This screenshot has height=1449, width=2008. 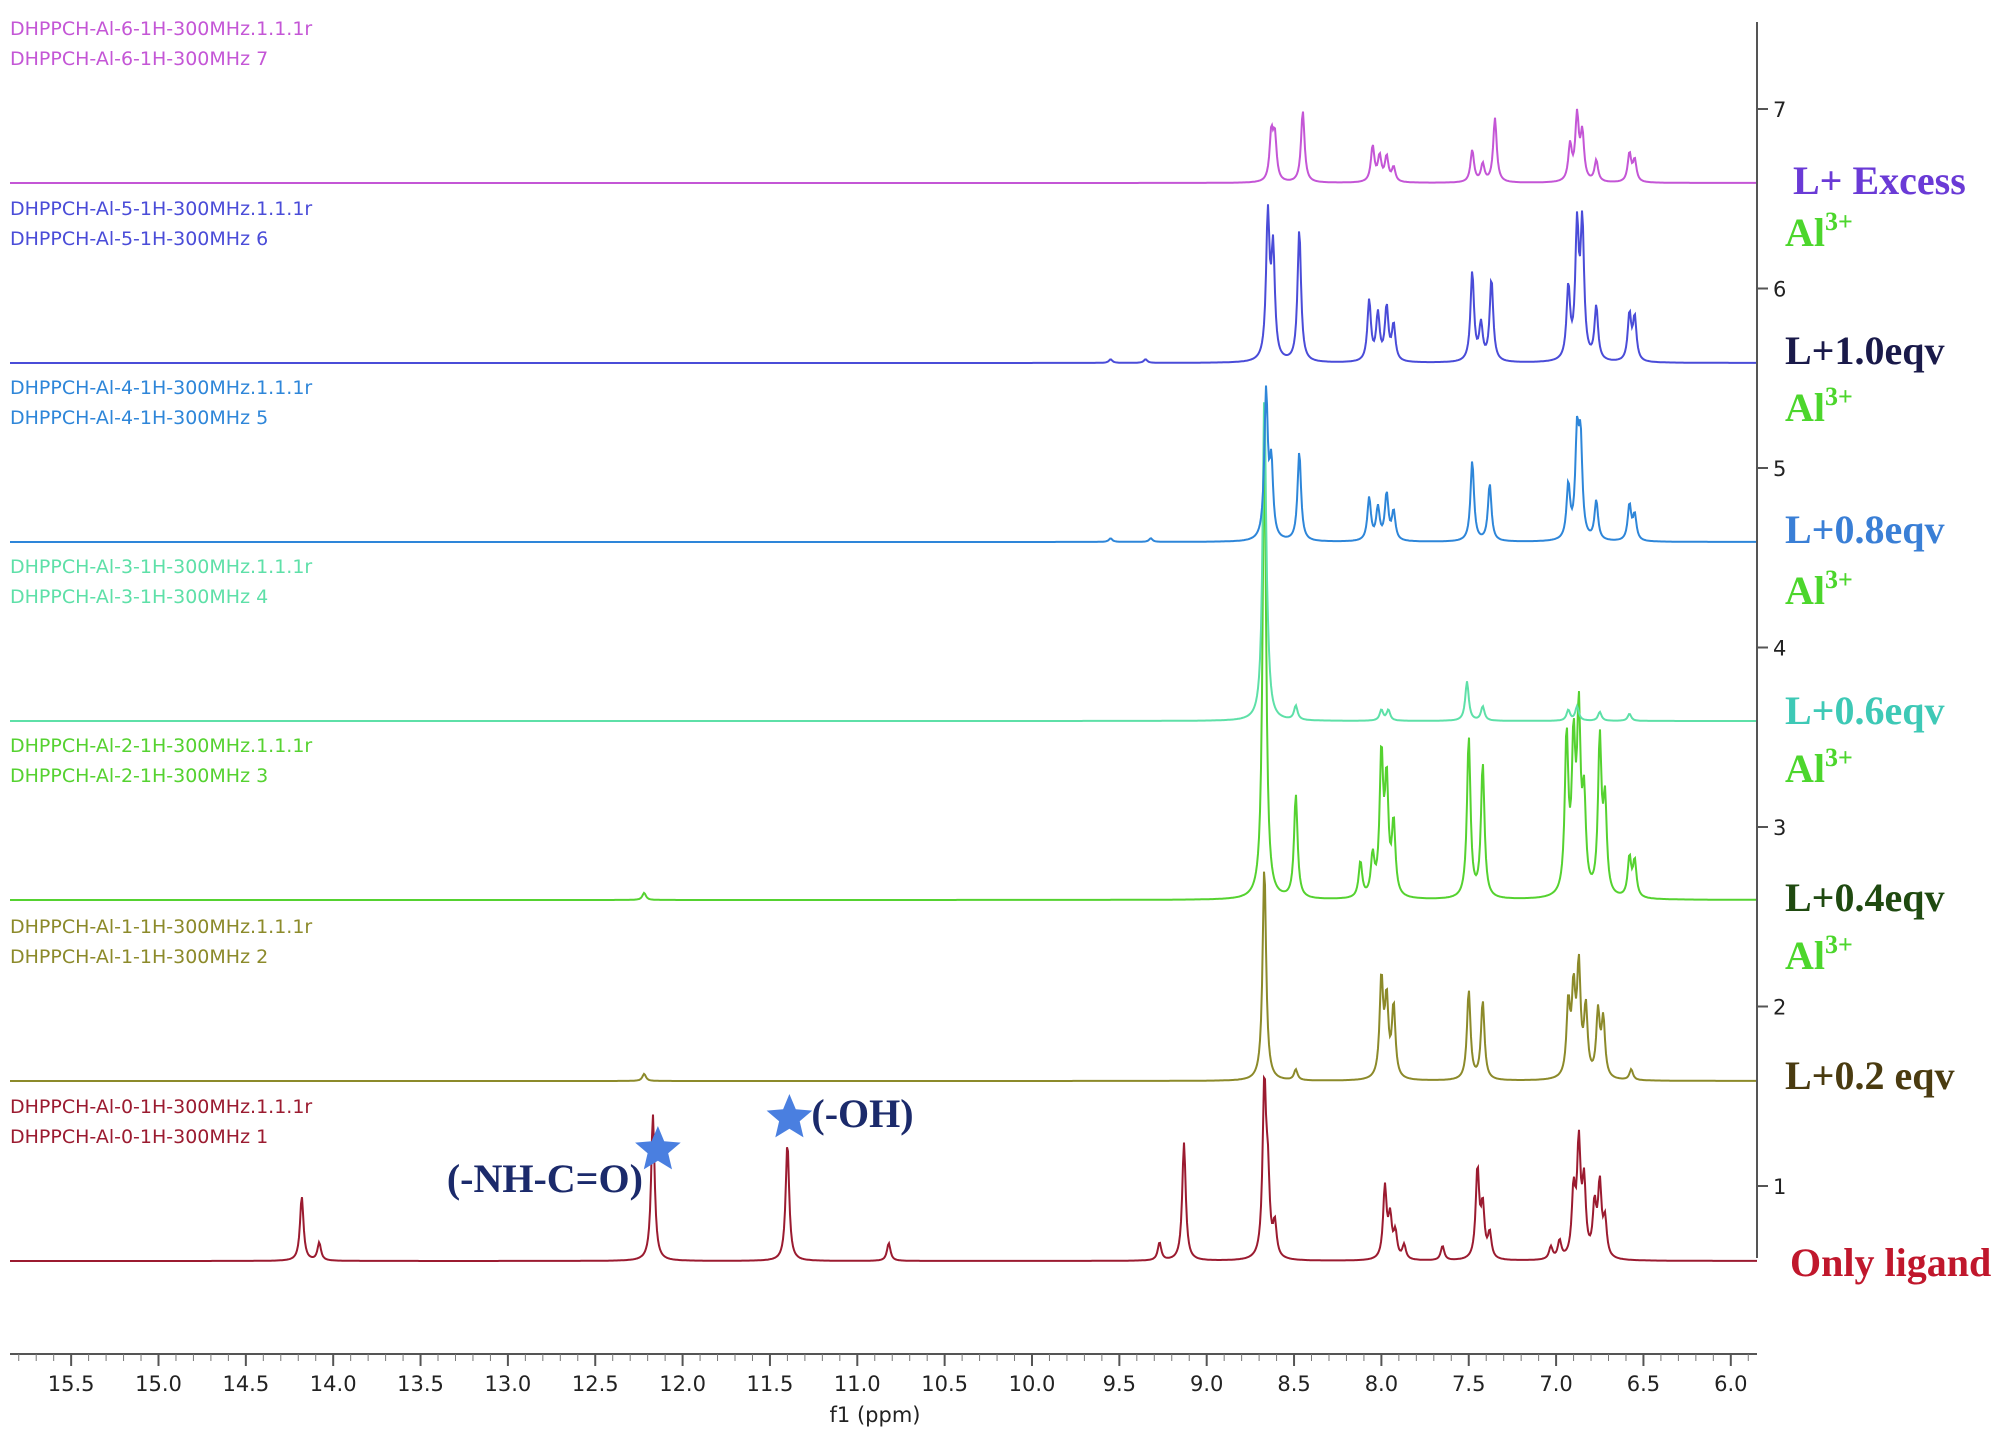 What do you see at coordinates (161, 927) in the screenshot?
I see `spectrum-name-2-line1: DHPPCH-Al-1-1H-300MHz.1.1.1r` at bounding box center [161, 927].